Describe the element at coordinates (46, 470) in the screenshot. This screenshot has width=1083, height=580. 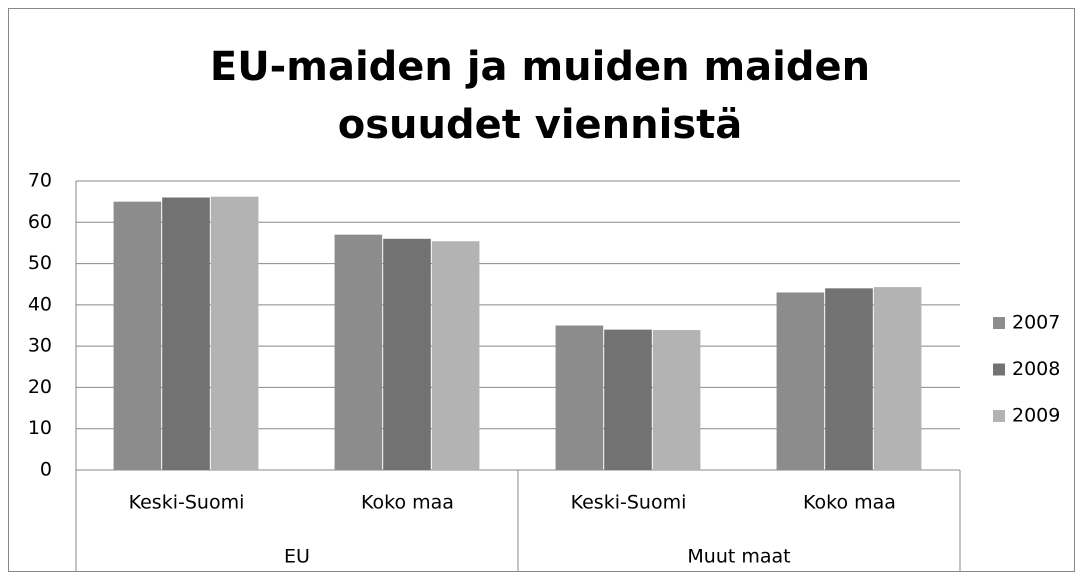
I see `y-tick-label: 0` at that location.